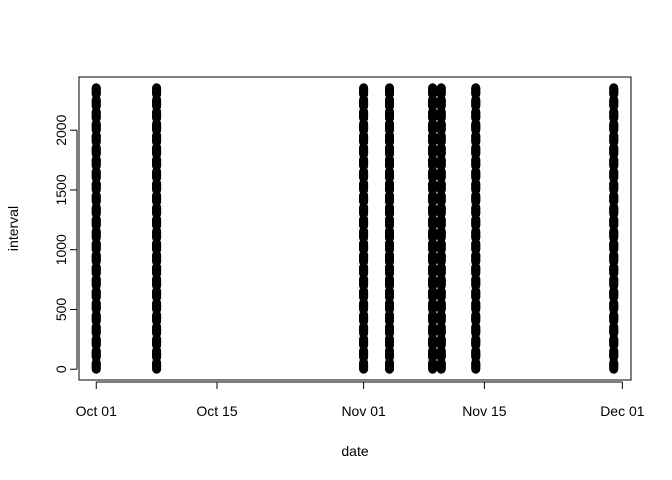  What do you see at coordinates (484, 411) in the screenshot?
I see `x-tick-label: Nov 15` at bounding box center [484, 411].